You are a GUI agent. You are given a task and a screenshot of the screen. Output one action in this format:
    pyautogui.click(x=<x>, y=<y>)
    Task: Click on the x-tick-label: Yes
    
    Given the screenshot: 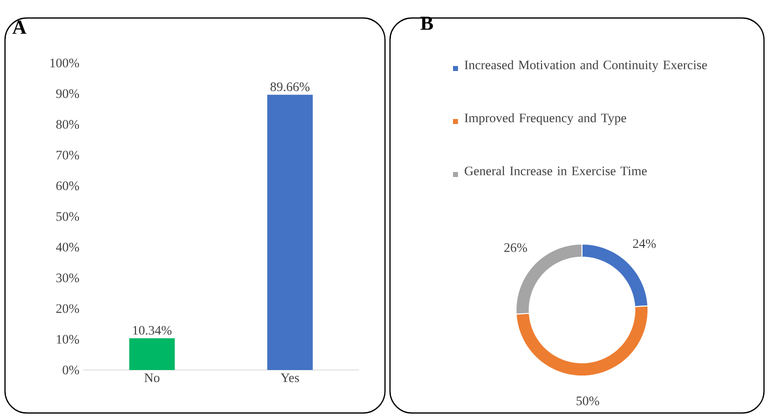 What is the action you would take?
    pyautogui.click(x=289, y=378)
    